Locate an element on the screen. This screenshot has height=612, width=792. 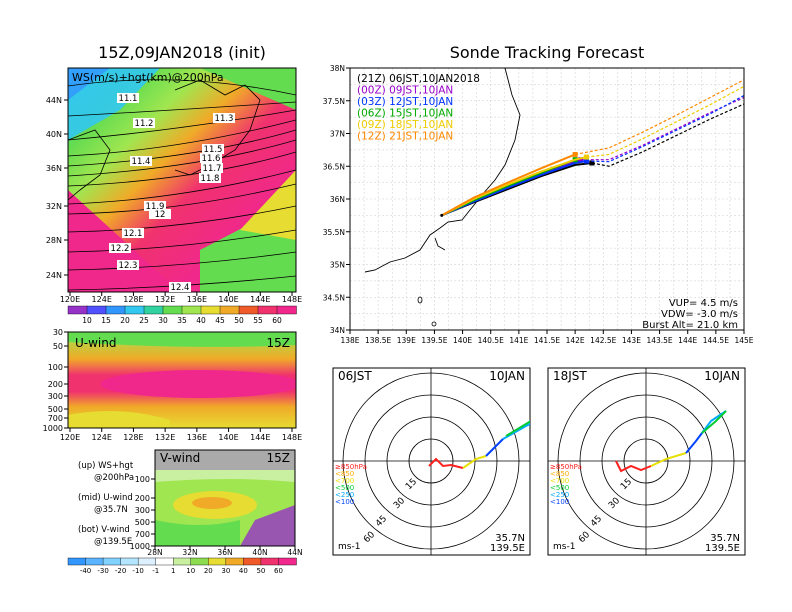
colorbar-tick: -40 is located at coordinates (85, 571).